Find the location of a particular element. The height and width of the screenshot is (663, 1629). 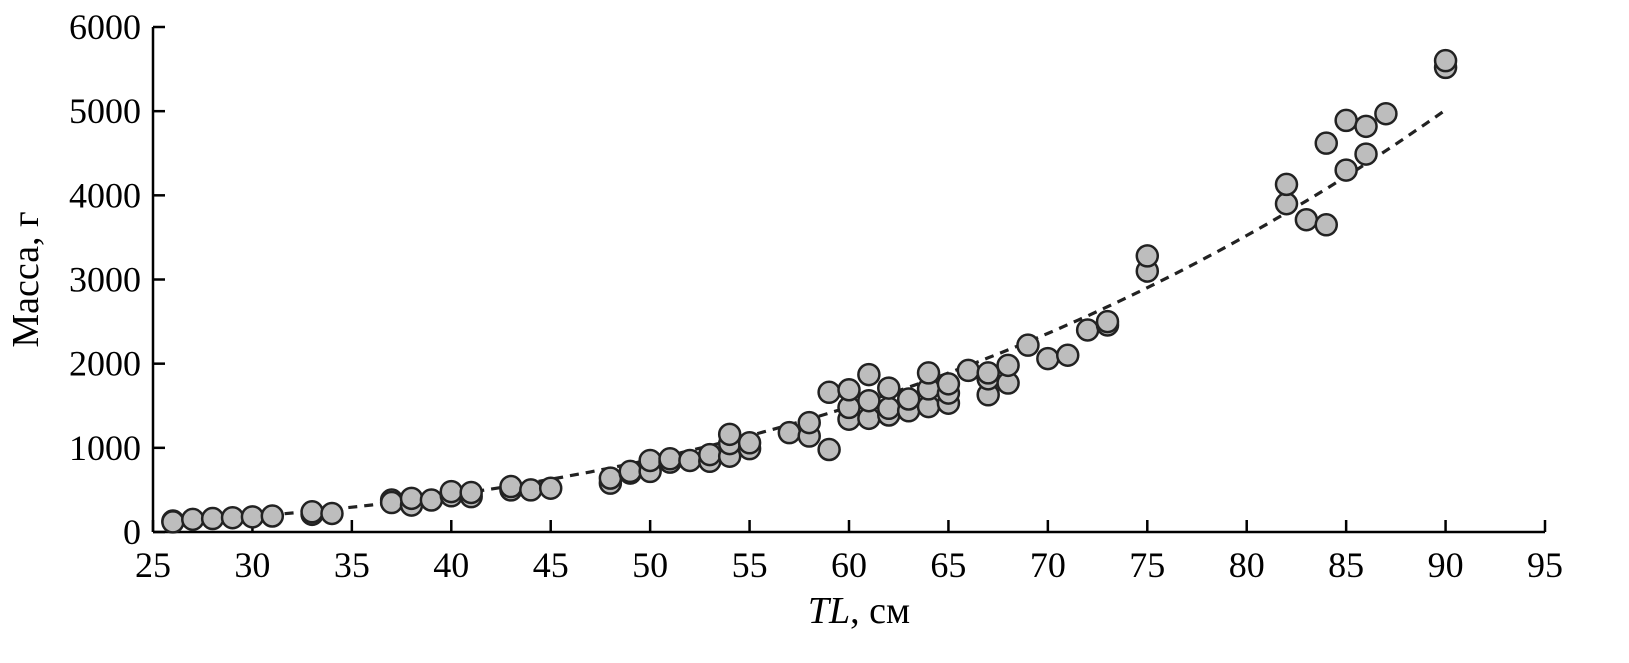

x-tick-label: 65 is located at coordinates (948, 565).